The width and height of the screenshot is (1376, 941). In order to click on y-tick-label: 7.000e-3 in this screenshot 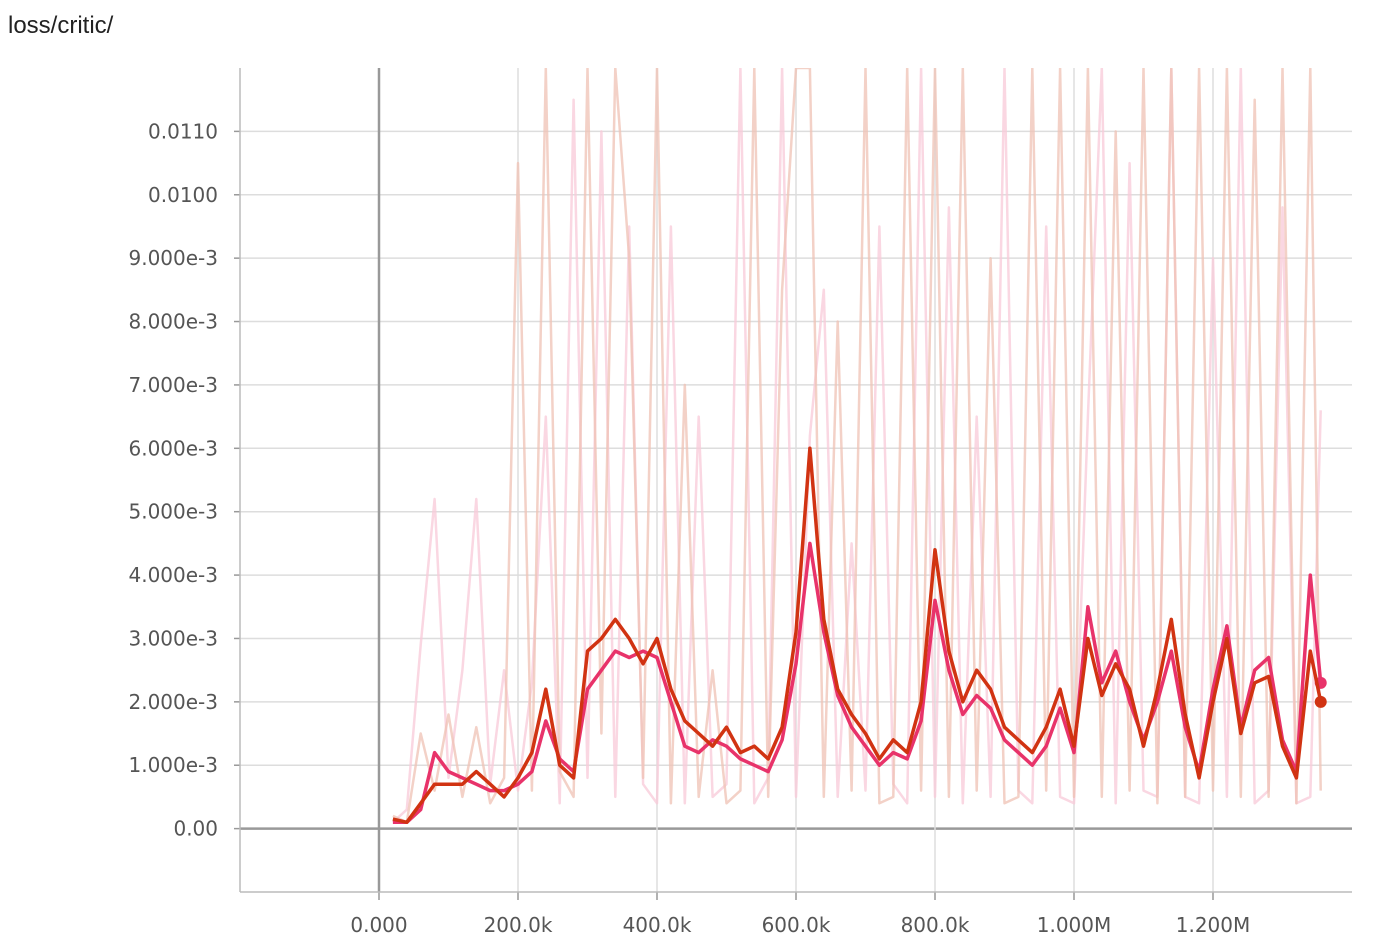, I will do `click(173, 385)`.